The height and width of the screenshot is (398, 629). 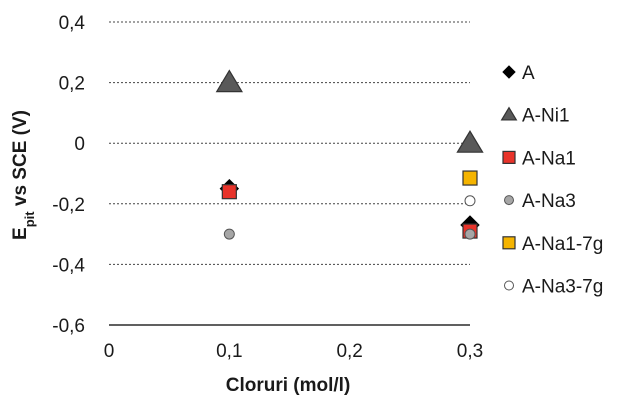 What do you see at coordinates (470, 351) in the screenshot?
I see `x-tick-label: 0,3` at bounding box center [470, 351].